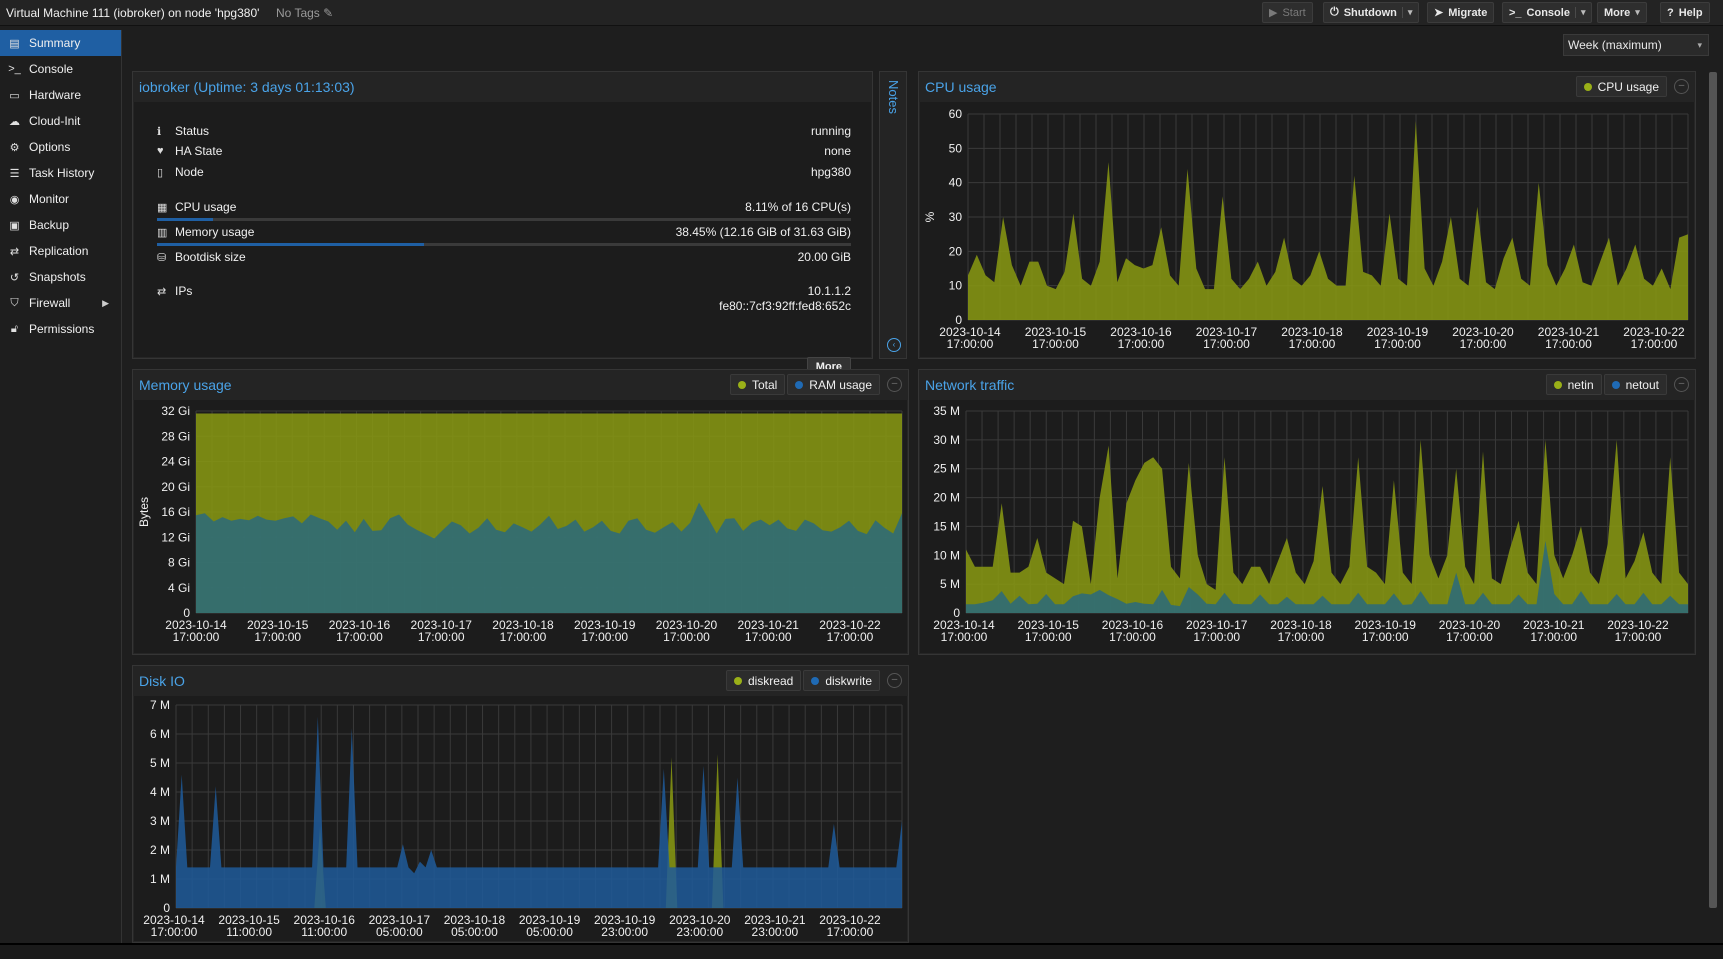 The image size is (1723, 959). I want to click on y-axis-label: %, so click(930, 216).